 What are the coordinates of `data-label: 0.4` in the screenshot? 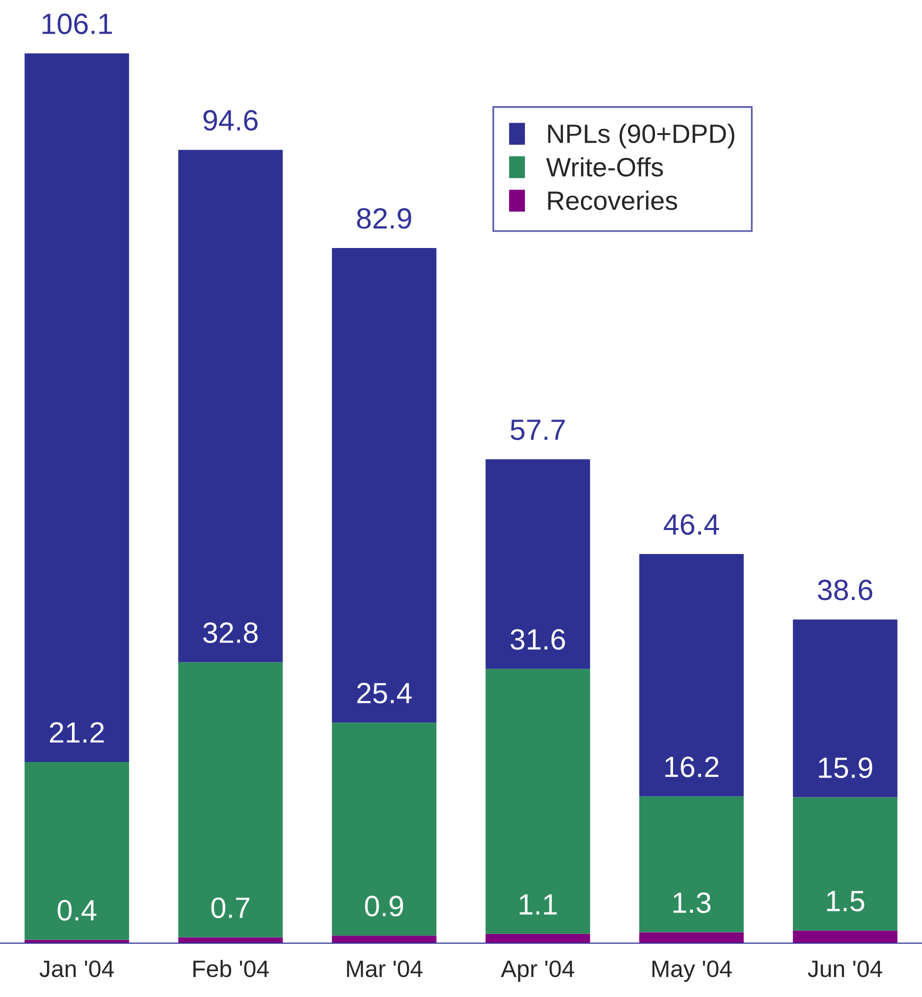 It's located at (77, 910).